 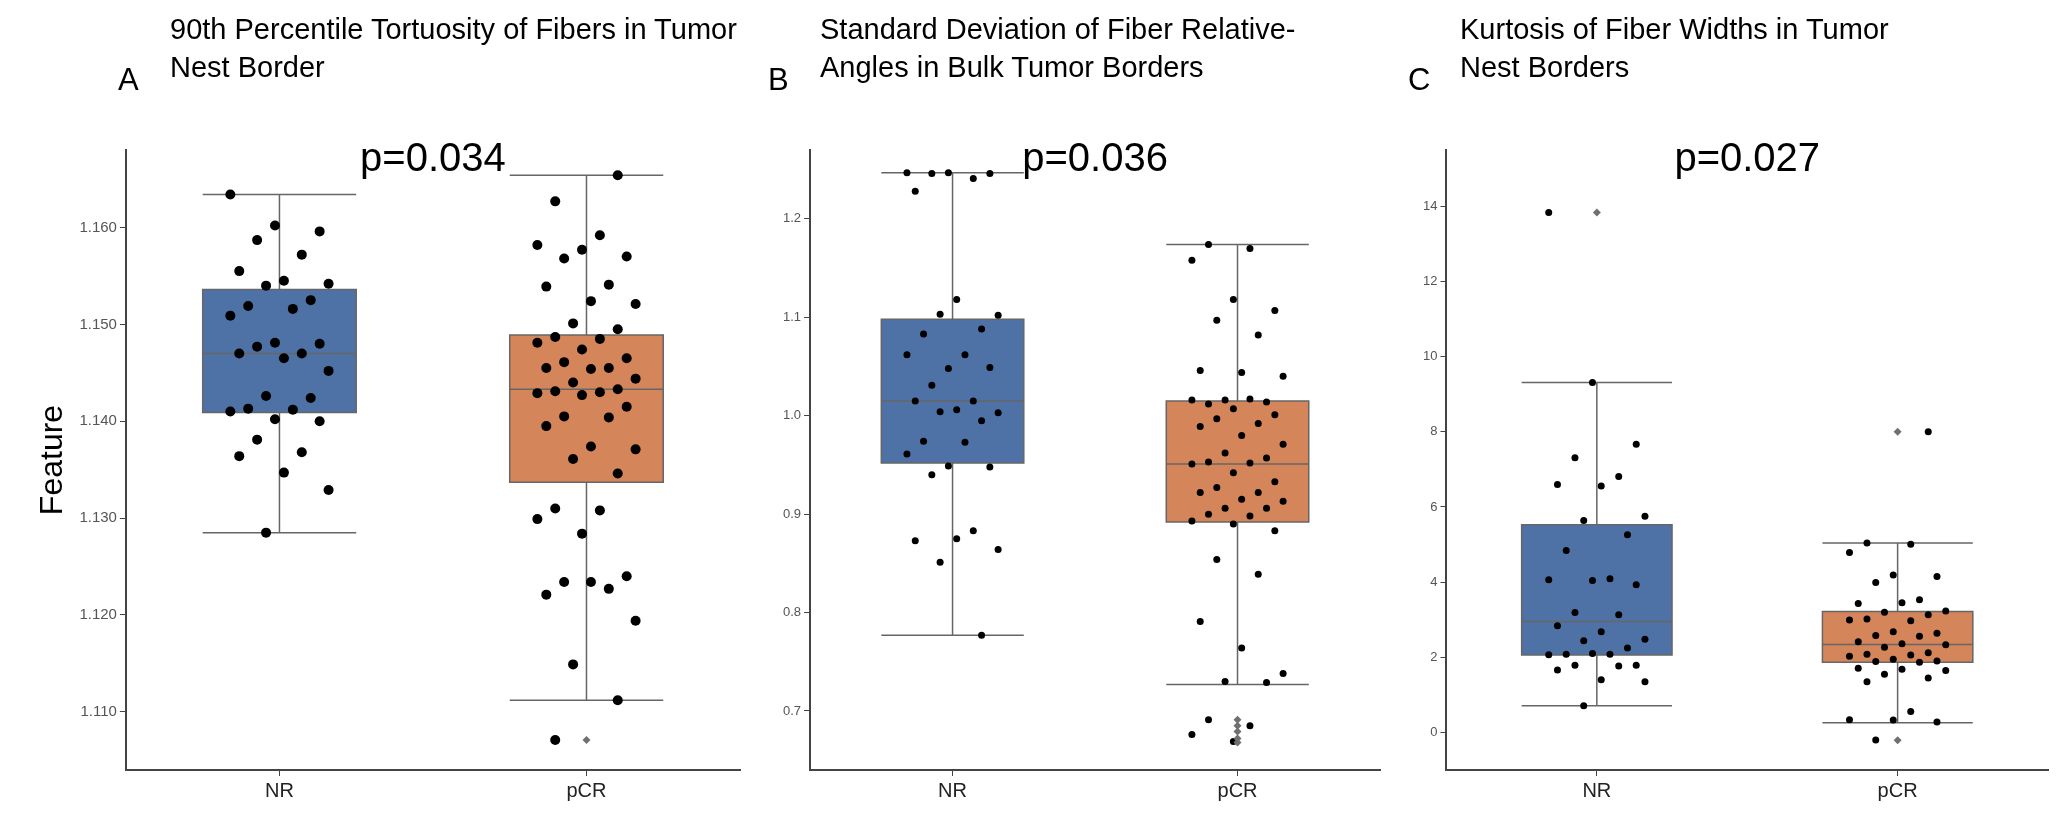 What do you see at coordinates (792, 218) in the screenshot?
I see `y-tick-label: 1.2` at bounding box center [792, 218].